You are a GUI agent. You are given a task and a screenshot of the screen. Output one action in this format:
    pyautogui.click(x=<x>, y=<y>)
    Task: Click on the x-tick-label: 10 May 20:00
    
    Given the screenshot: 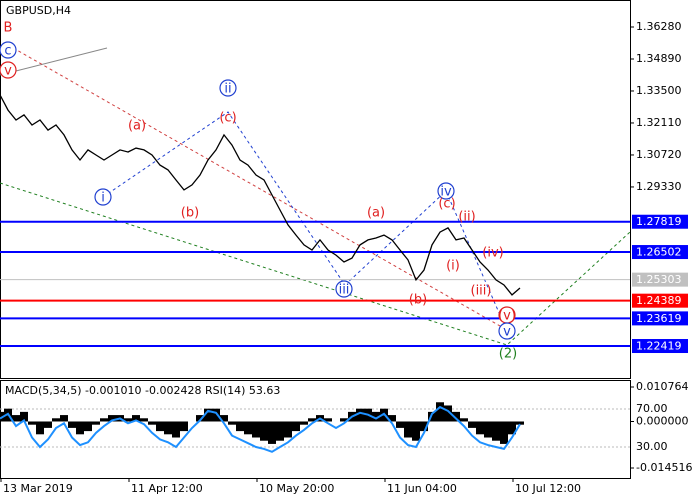 What is the action you would take?
    pyautogui.click(x=296, y=488)
    